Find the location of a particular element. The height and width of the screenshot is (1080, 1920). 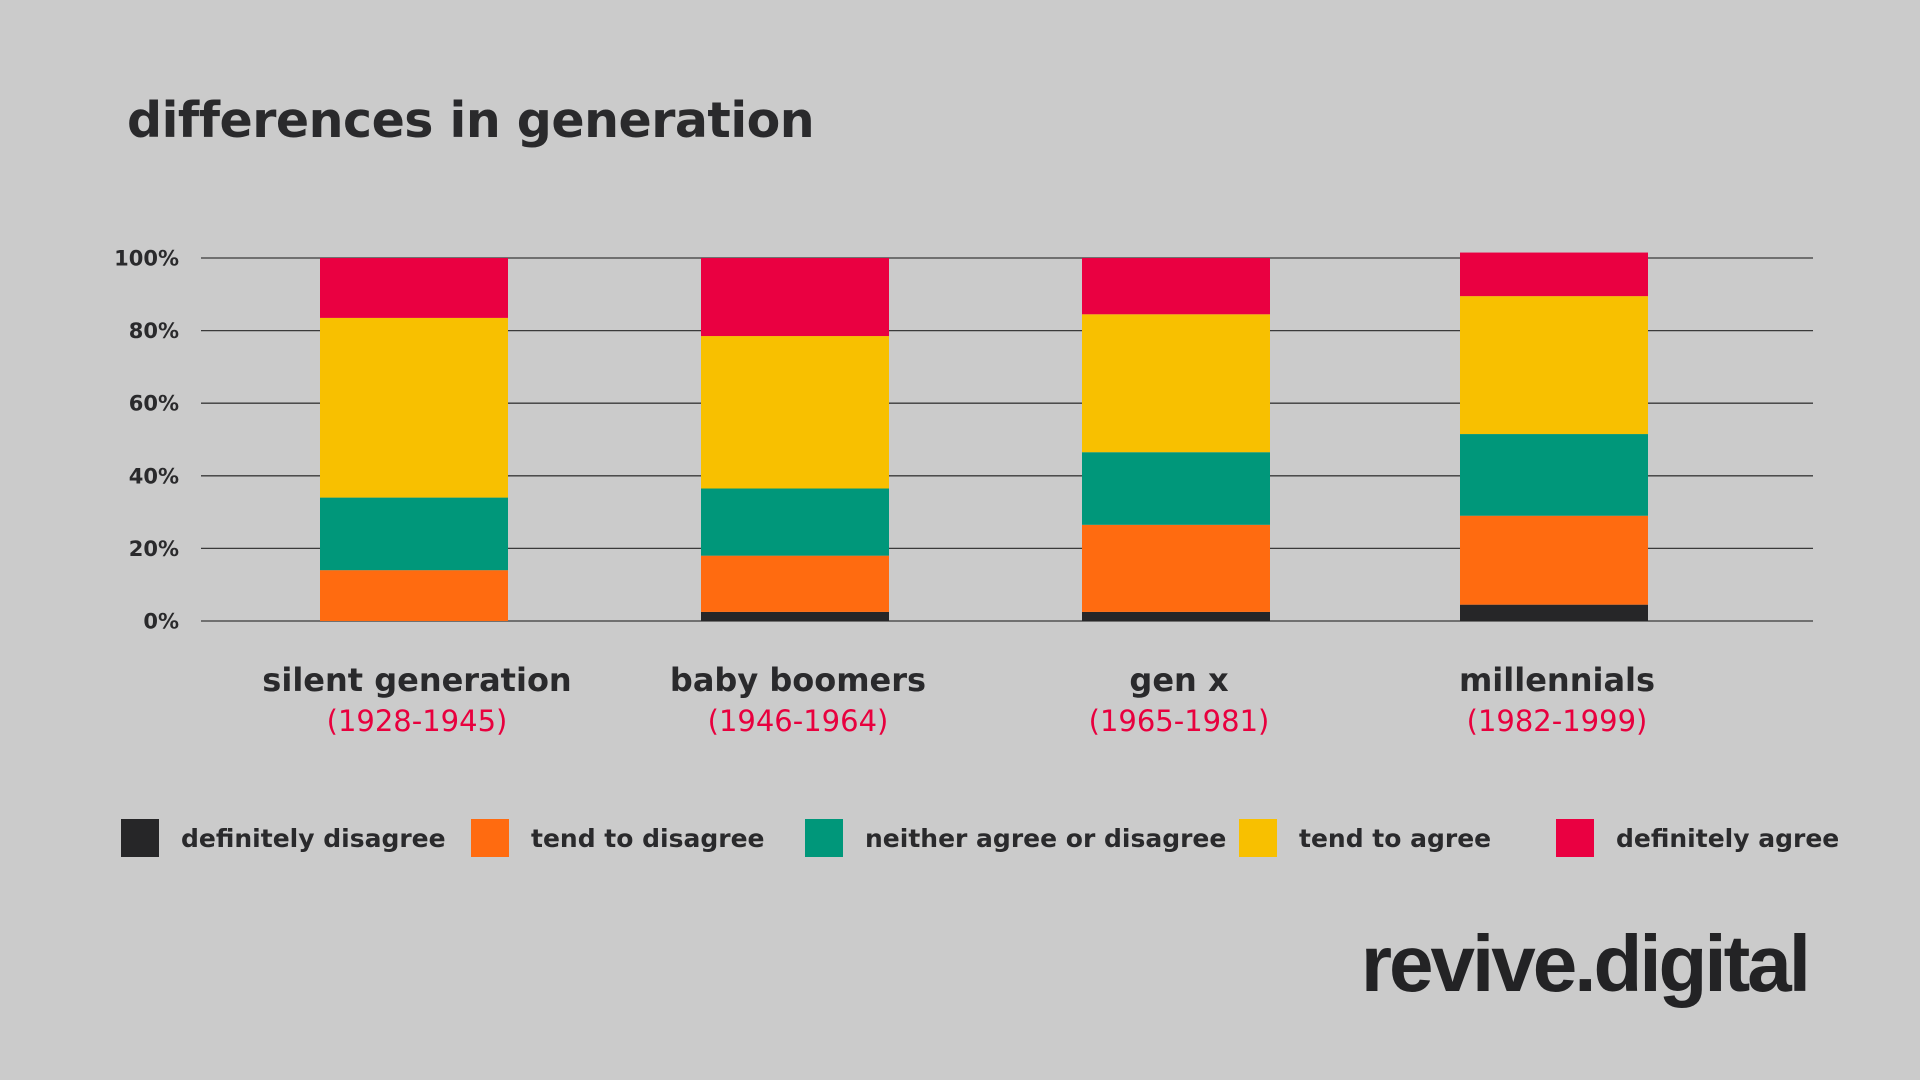

x-category-label: silent generation is located at coordinates (416, 680).